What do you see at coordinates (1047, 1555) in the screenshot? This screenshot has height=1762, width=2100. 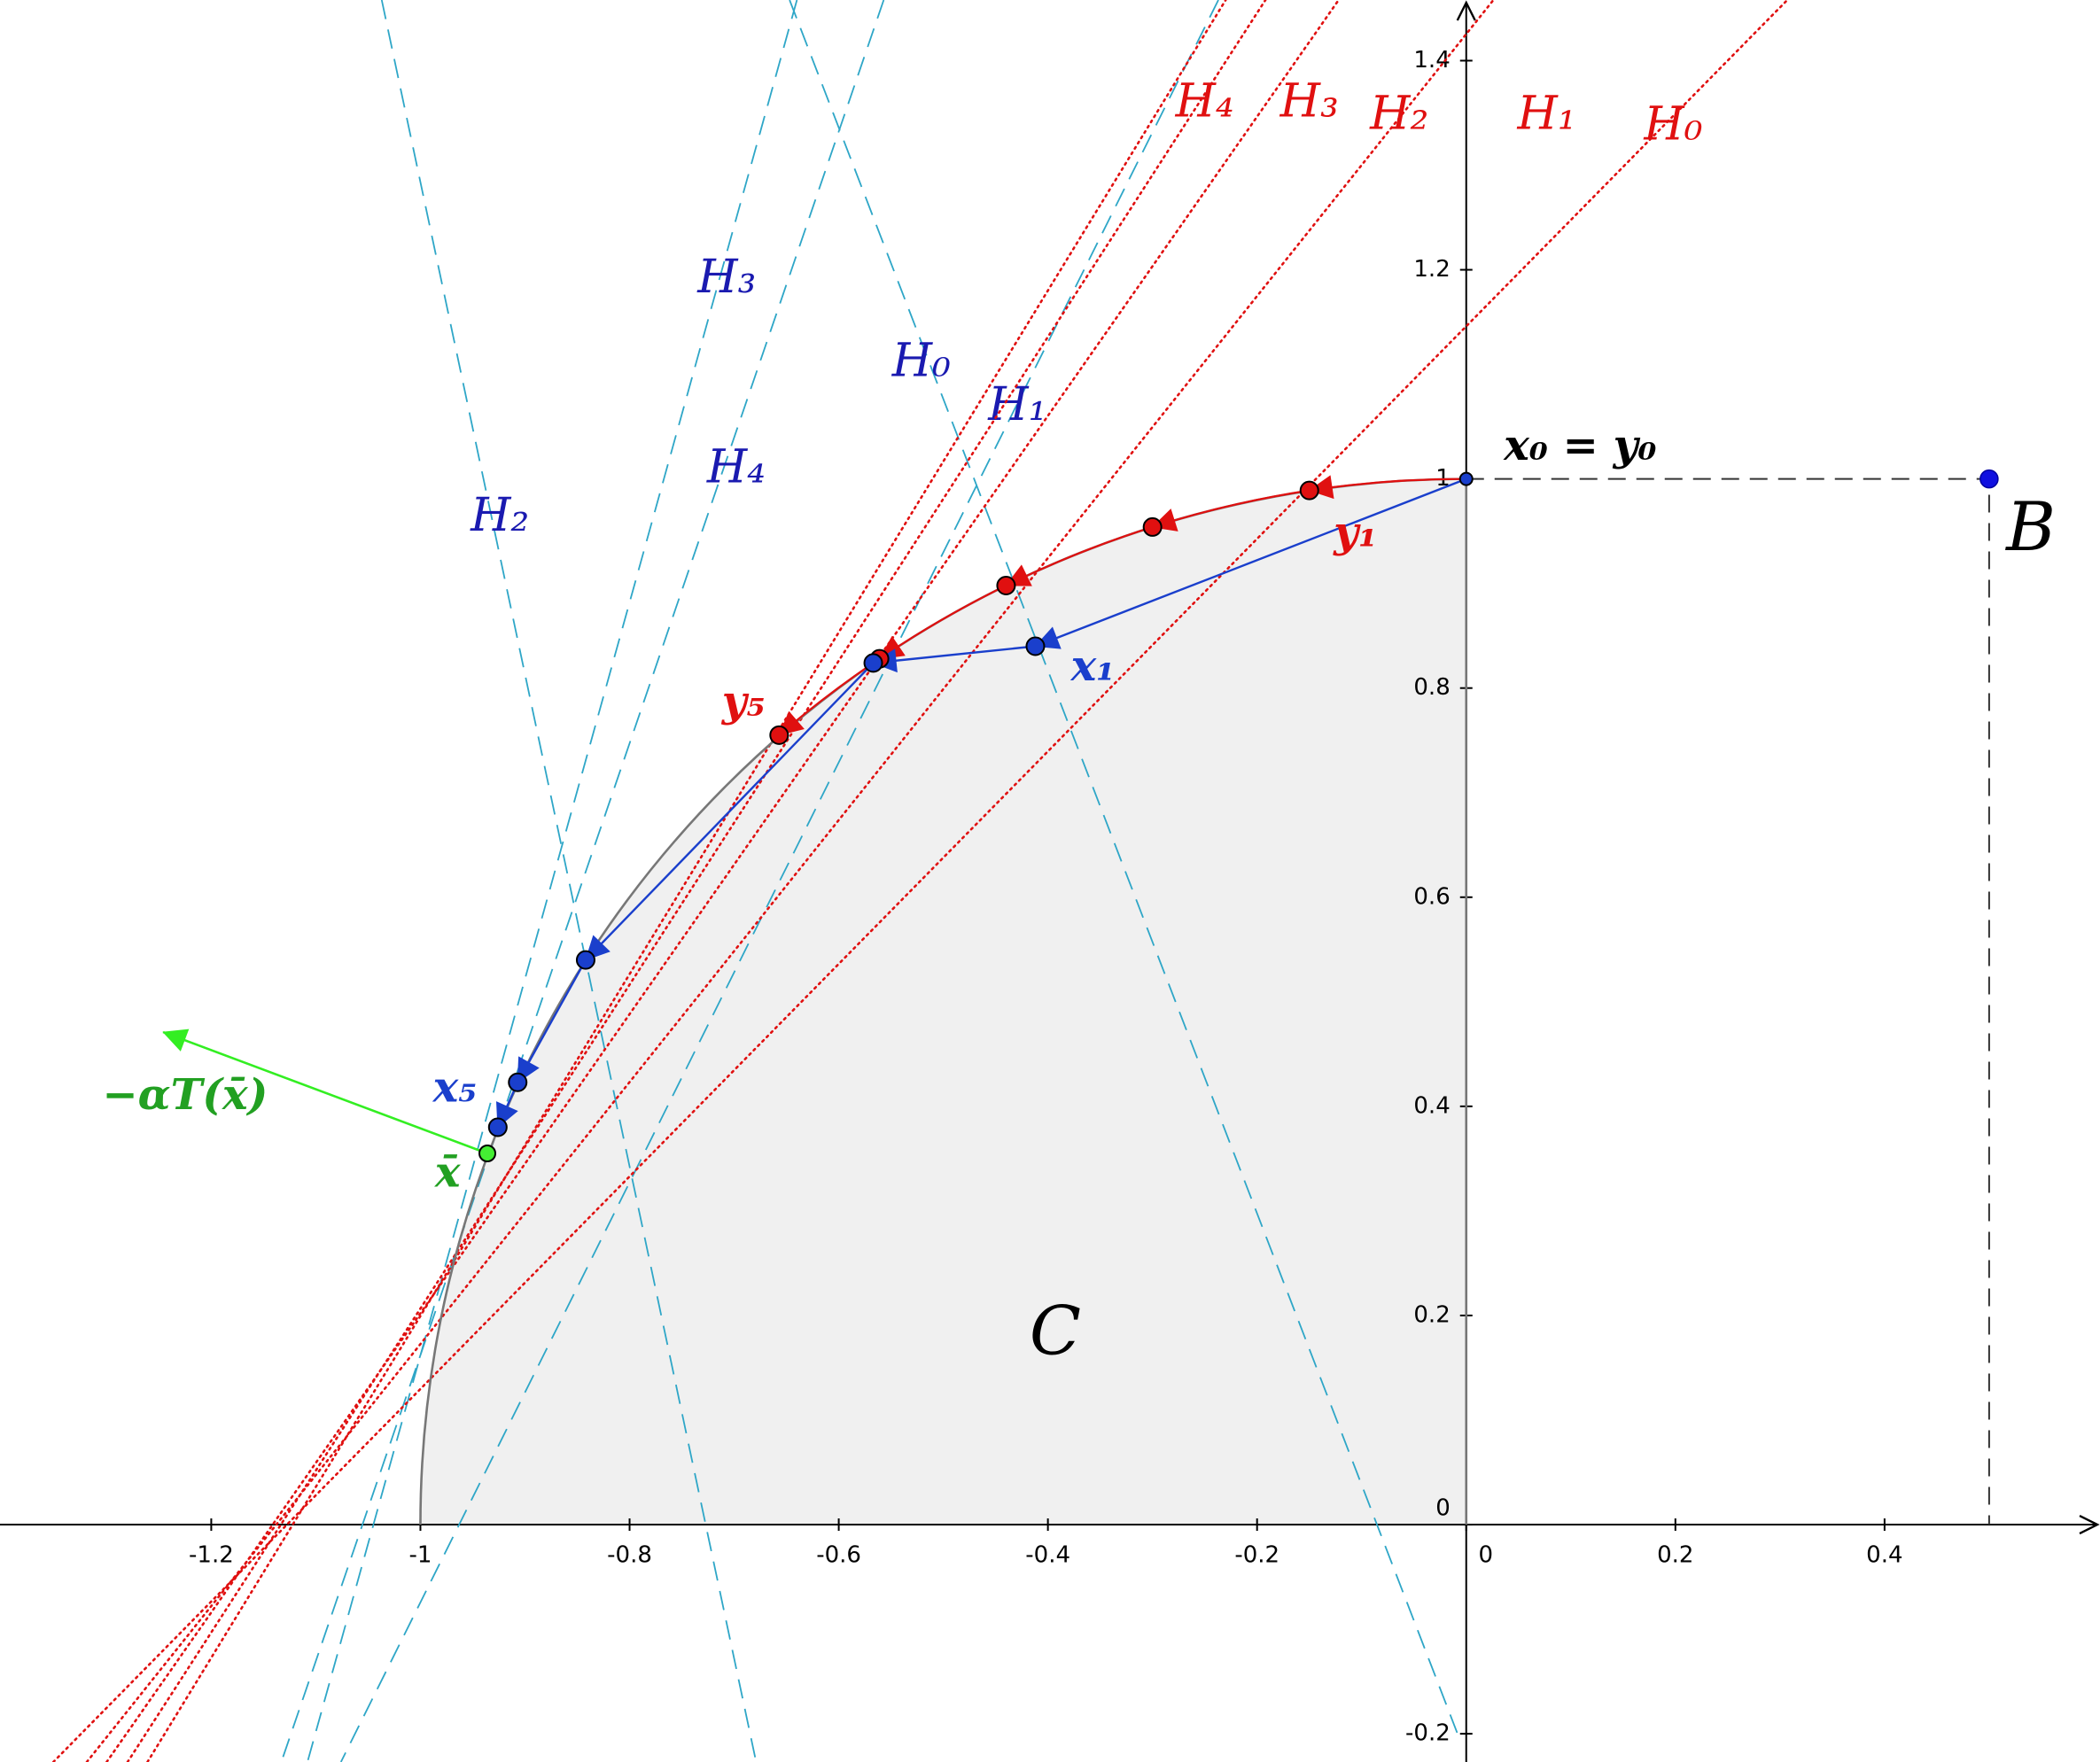 I see `x-tick-label: -0.4` at bounding box center [1047, 1555].